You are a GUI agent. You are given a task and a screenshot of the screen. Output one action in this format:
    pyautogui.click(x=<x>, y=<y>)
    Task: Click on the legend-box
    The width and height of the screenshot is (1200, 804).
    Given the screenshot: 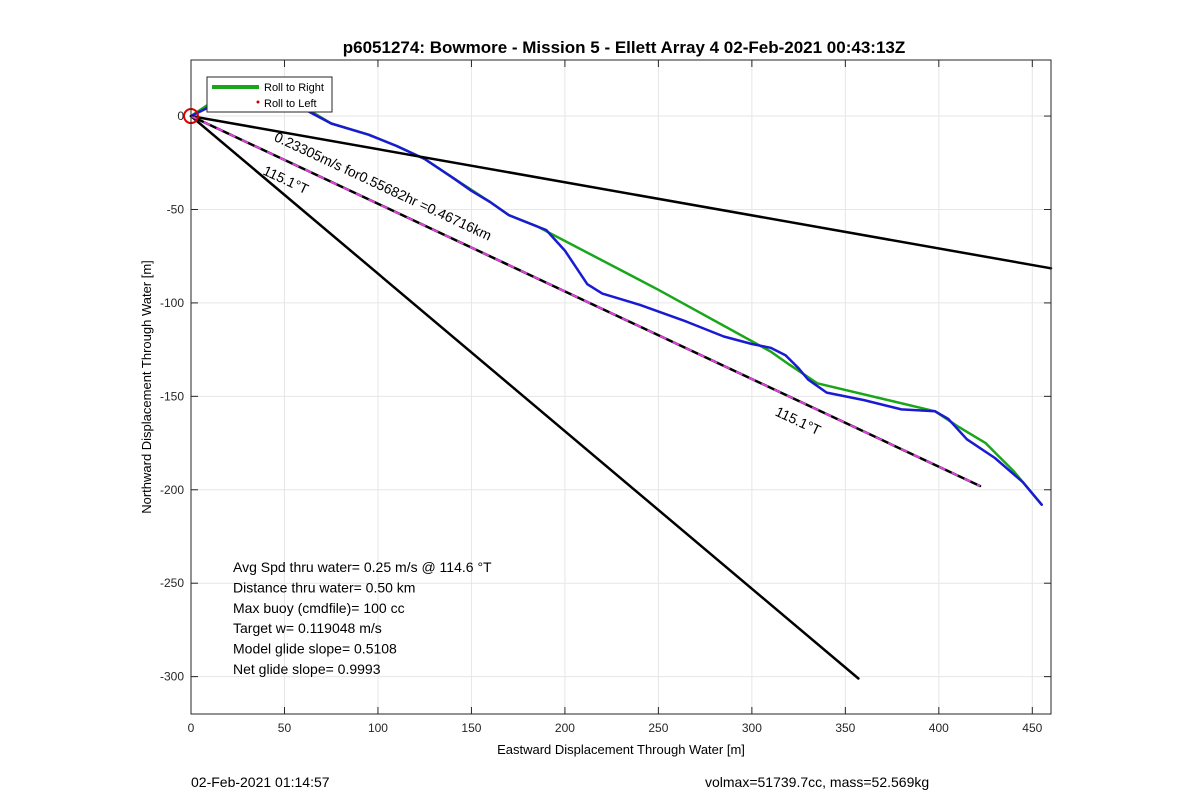 What is the action you would take?
    pyautogui.click(x=269, y=94)
    